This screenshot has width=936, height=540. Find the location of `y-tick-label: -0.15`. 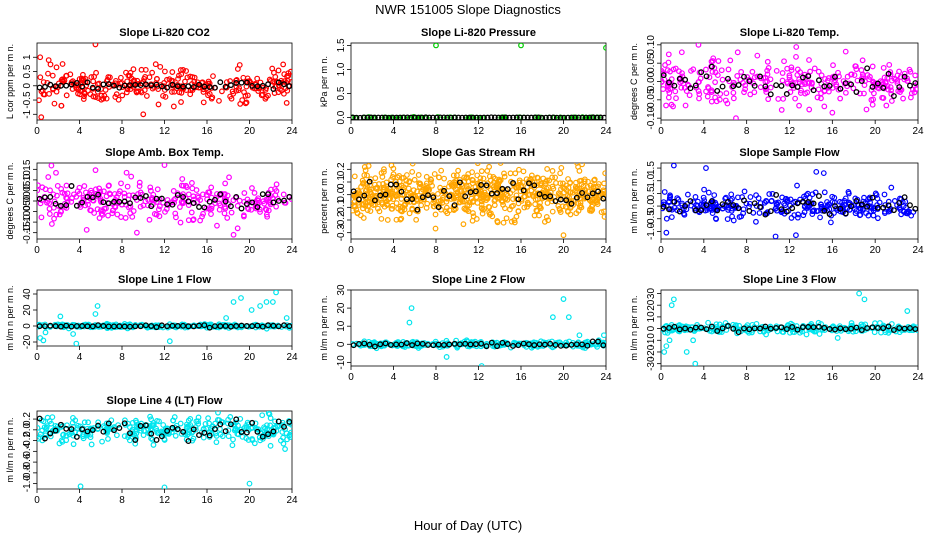

y-tick-label: -0.15 is located at coordinates (27, 232).